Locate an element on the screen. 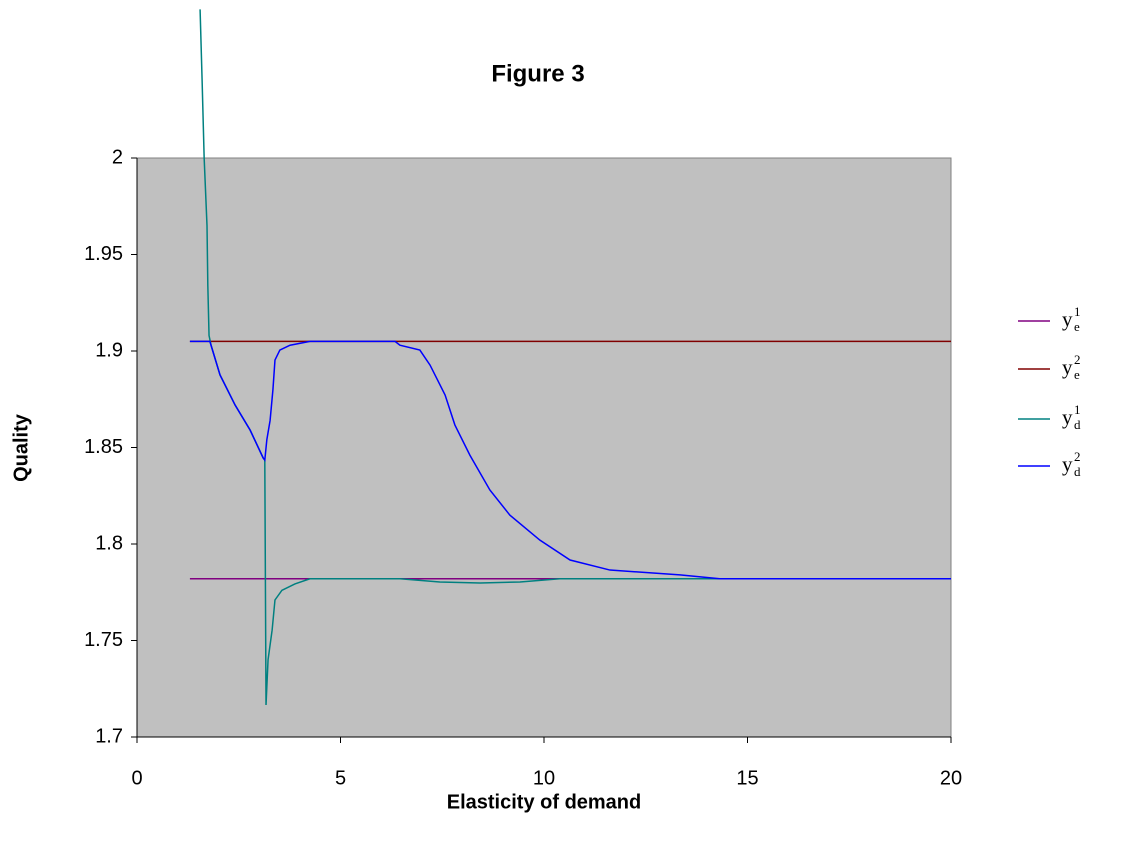 This screenshot has height=854, width=1122. y-axis-label: Quality is located at coordinates (21, 447).